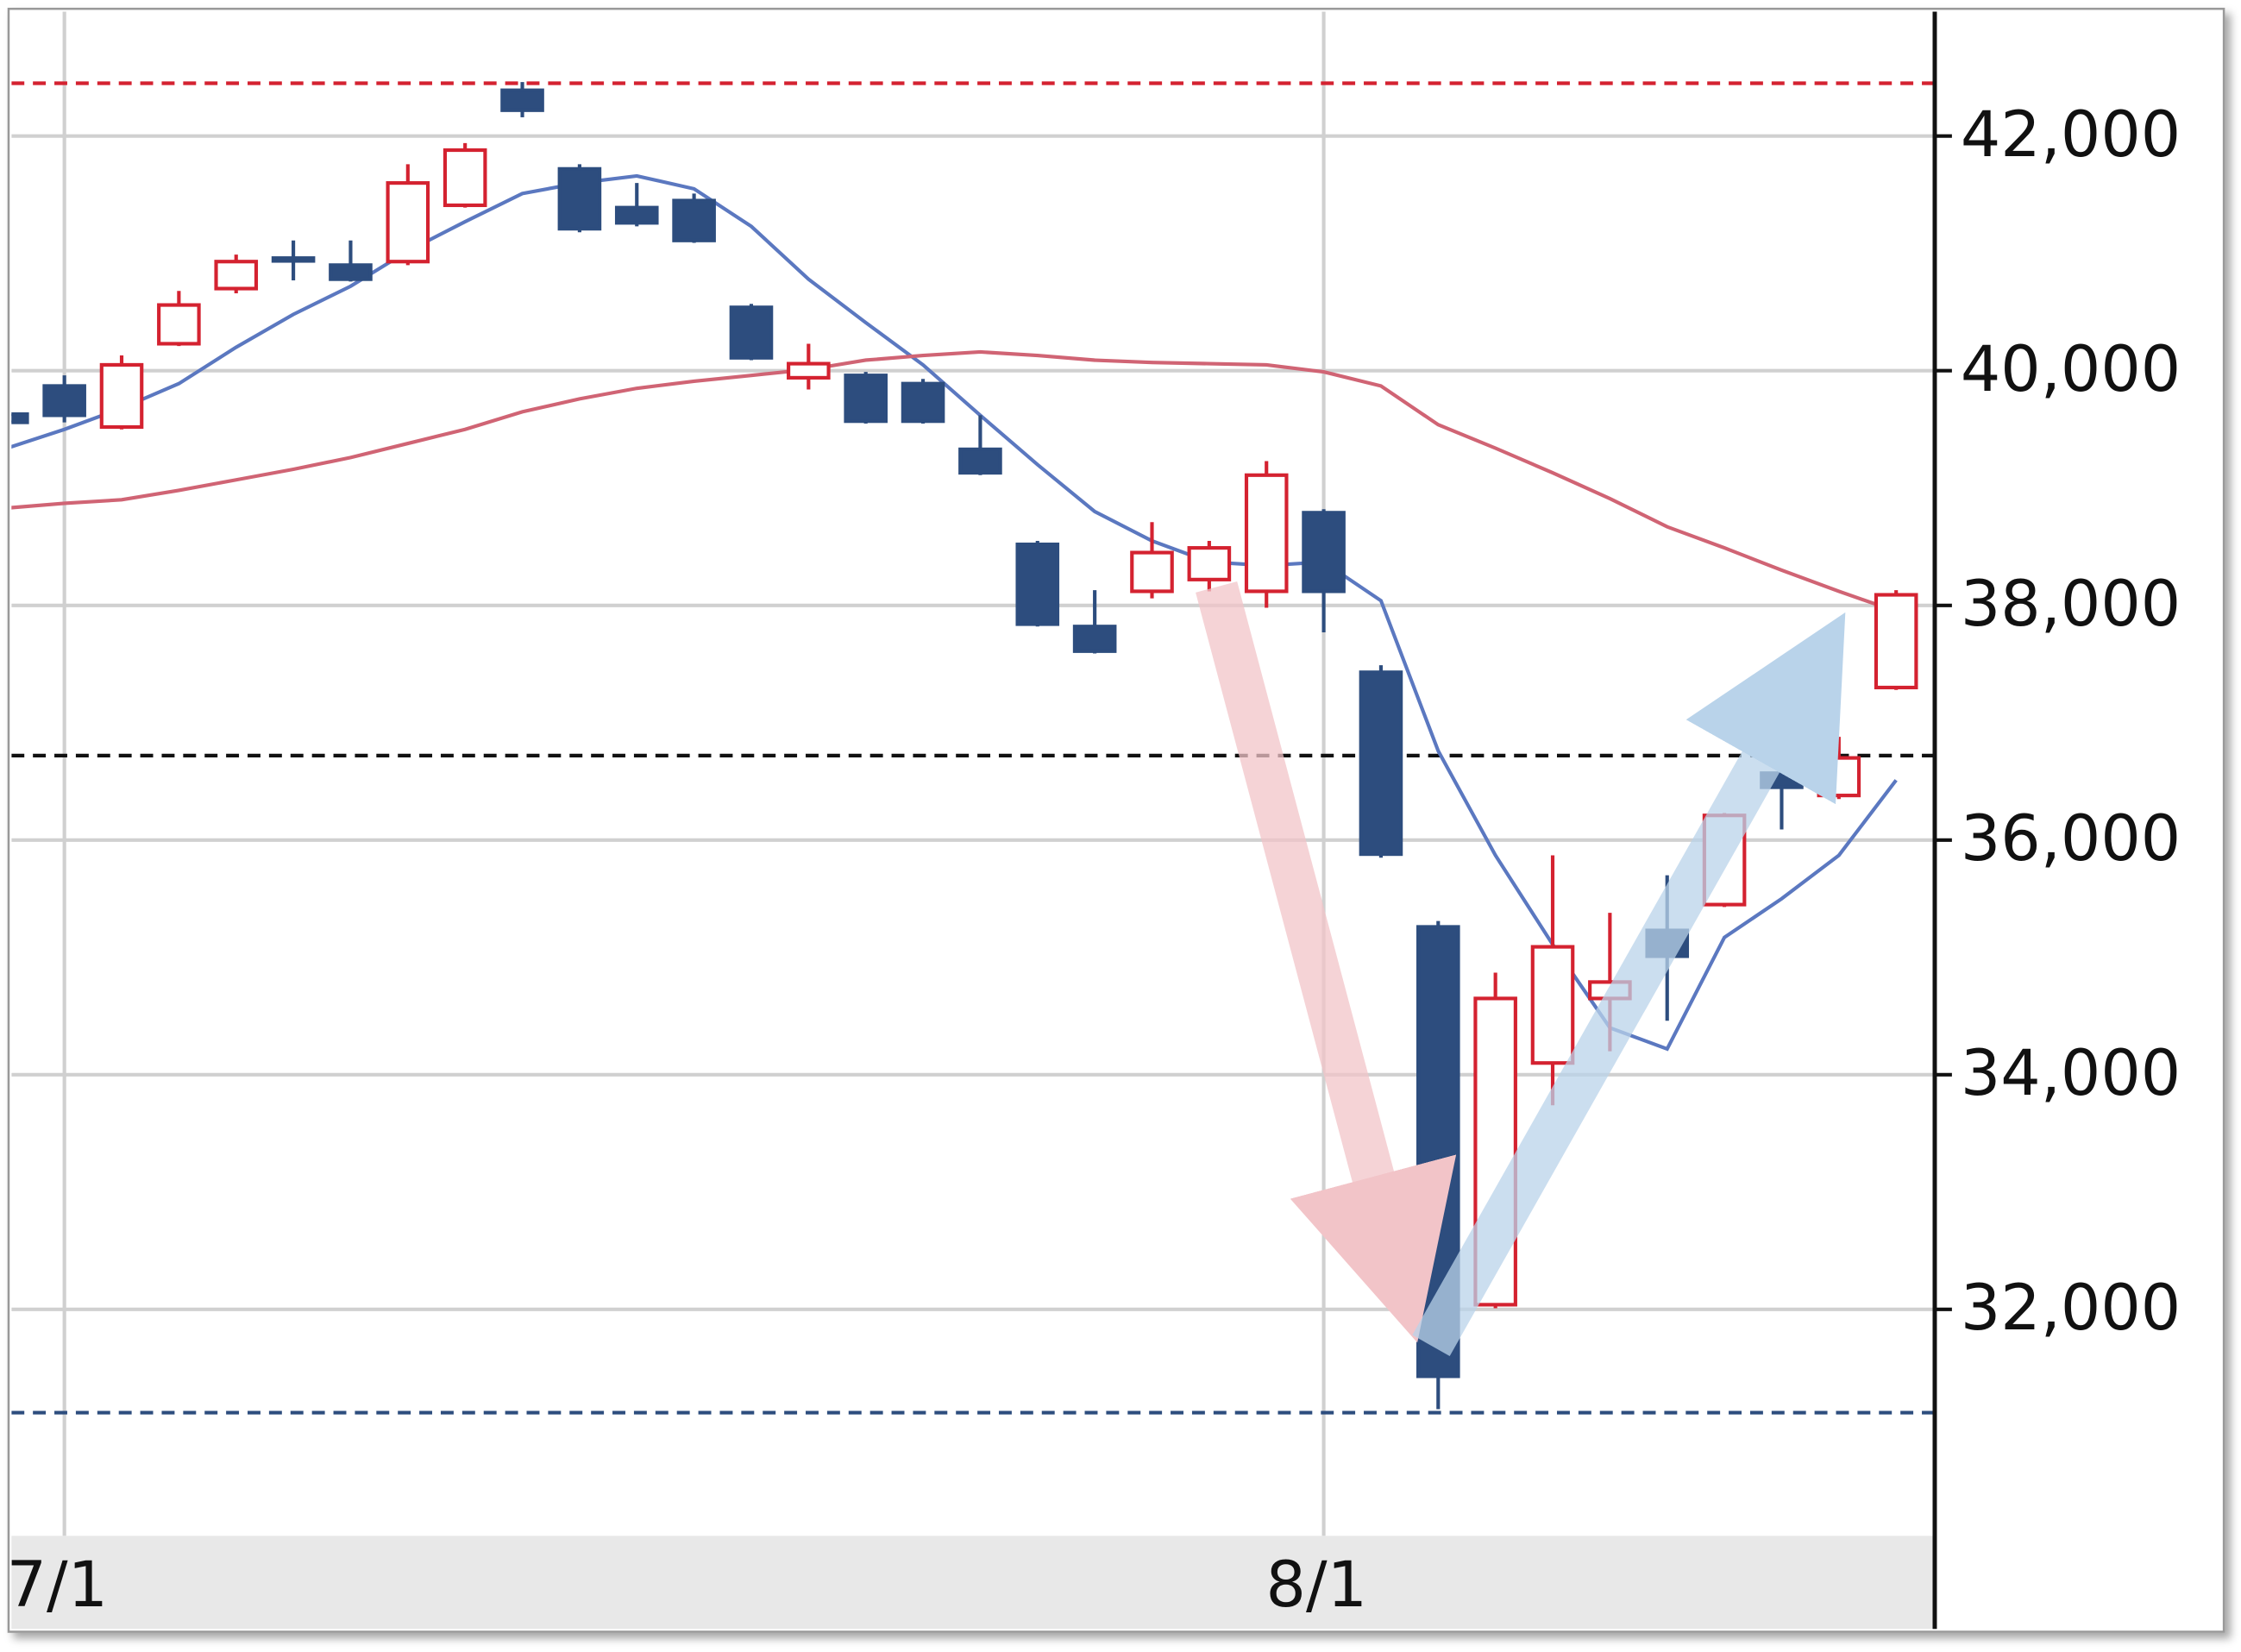 The height and width of the screenshot is (1652, 2241). Describe the element at coordinates (2071, 839) in the screenshot. I see `y-tick-label: 36,000` at that location.